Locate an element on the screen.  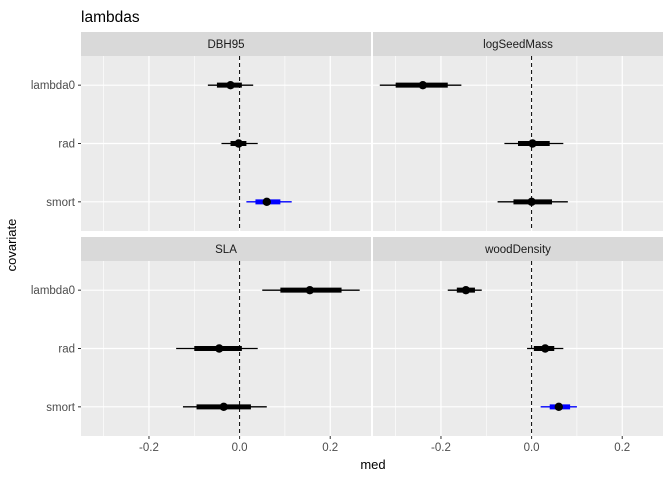
interval-sla-rad is located at coordinates (217, 348).